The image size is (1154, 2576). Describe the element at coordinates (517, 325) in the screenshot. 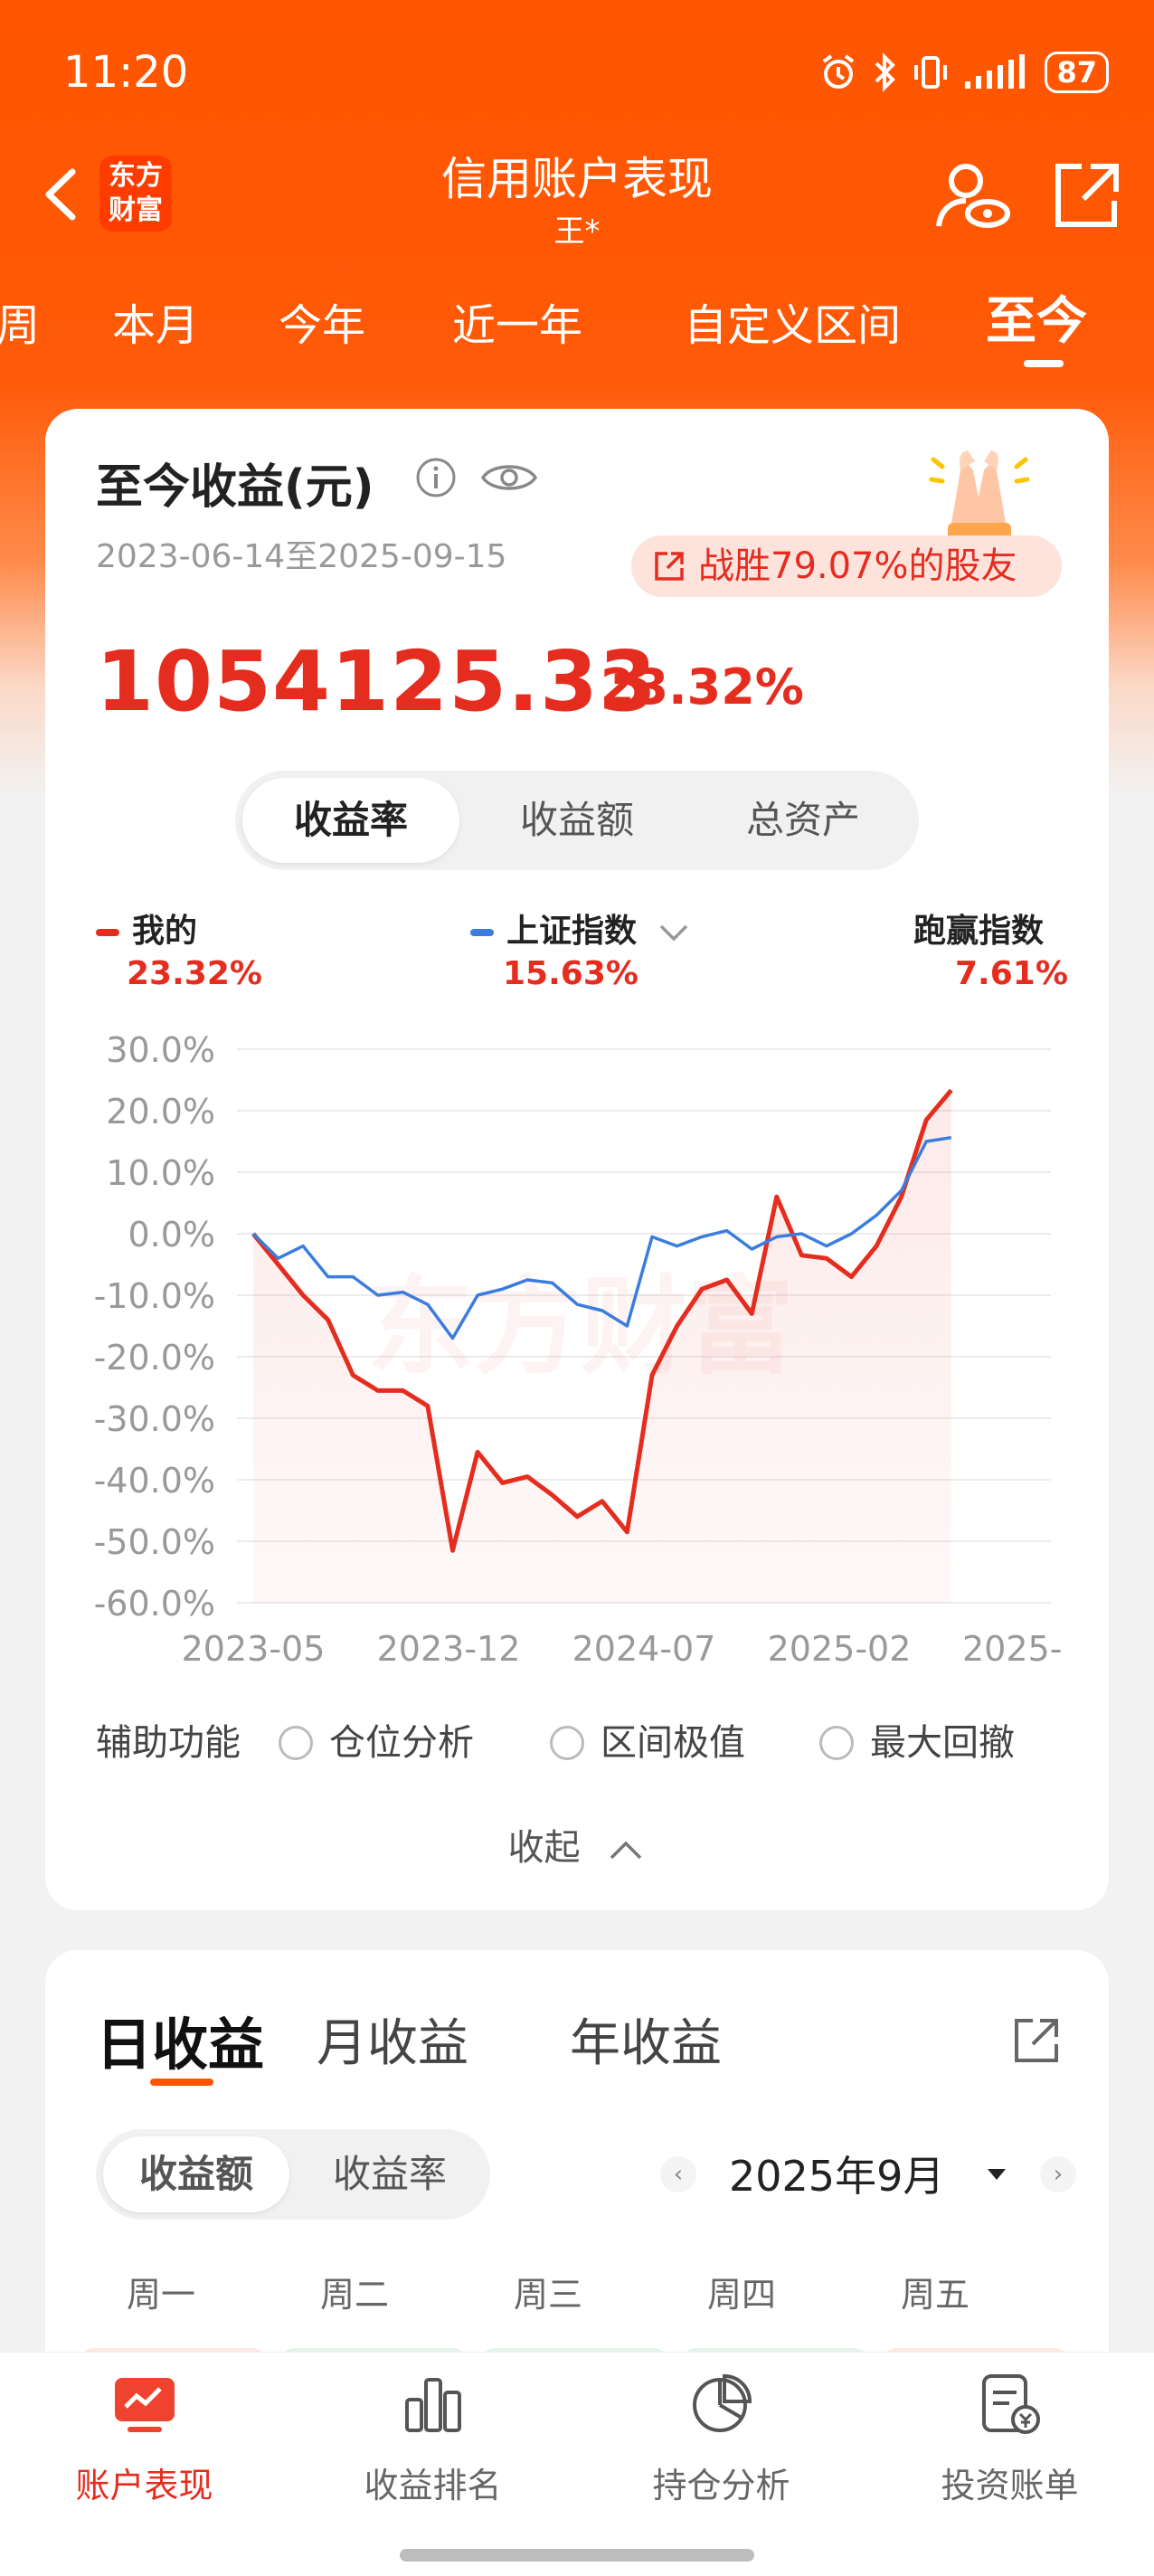

I see `tab-last-year: 近一年` at that location.